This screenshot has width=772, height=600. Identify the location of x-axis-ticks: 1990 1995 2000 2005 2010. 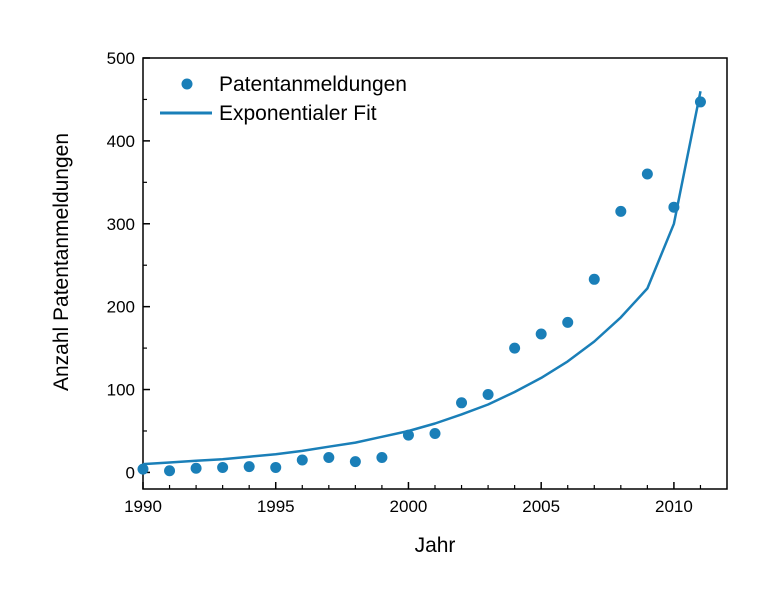
(413, 499).